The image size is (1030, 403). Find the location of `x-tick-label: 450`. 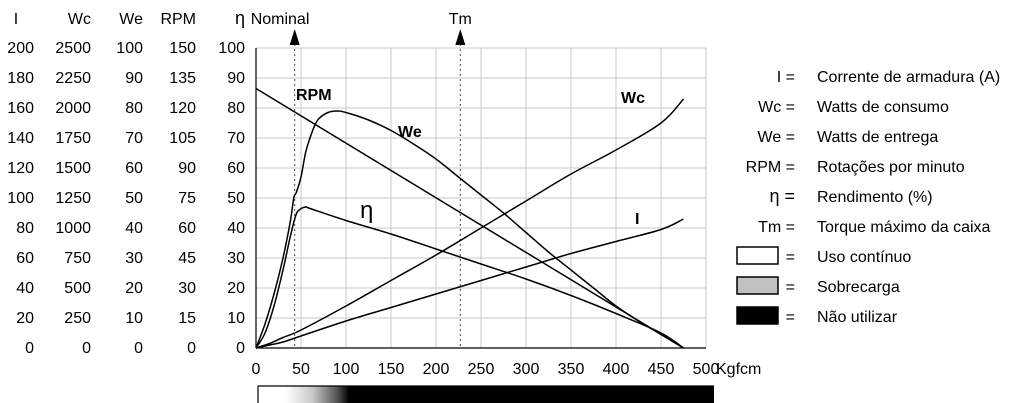

x-tick-label: 450 is located at coordinates (661, 369).